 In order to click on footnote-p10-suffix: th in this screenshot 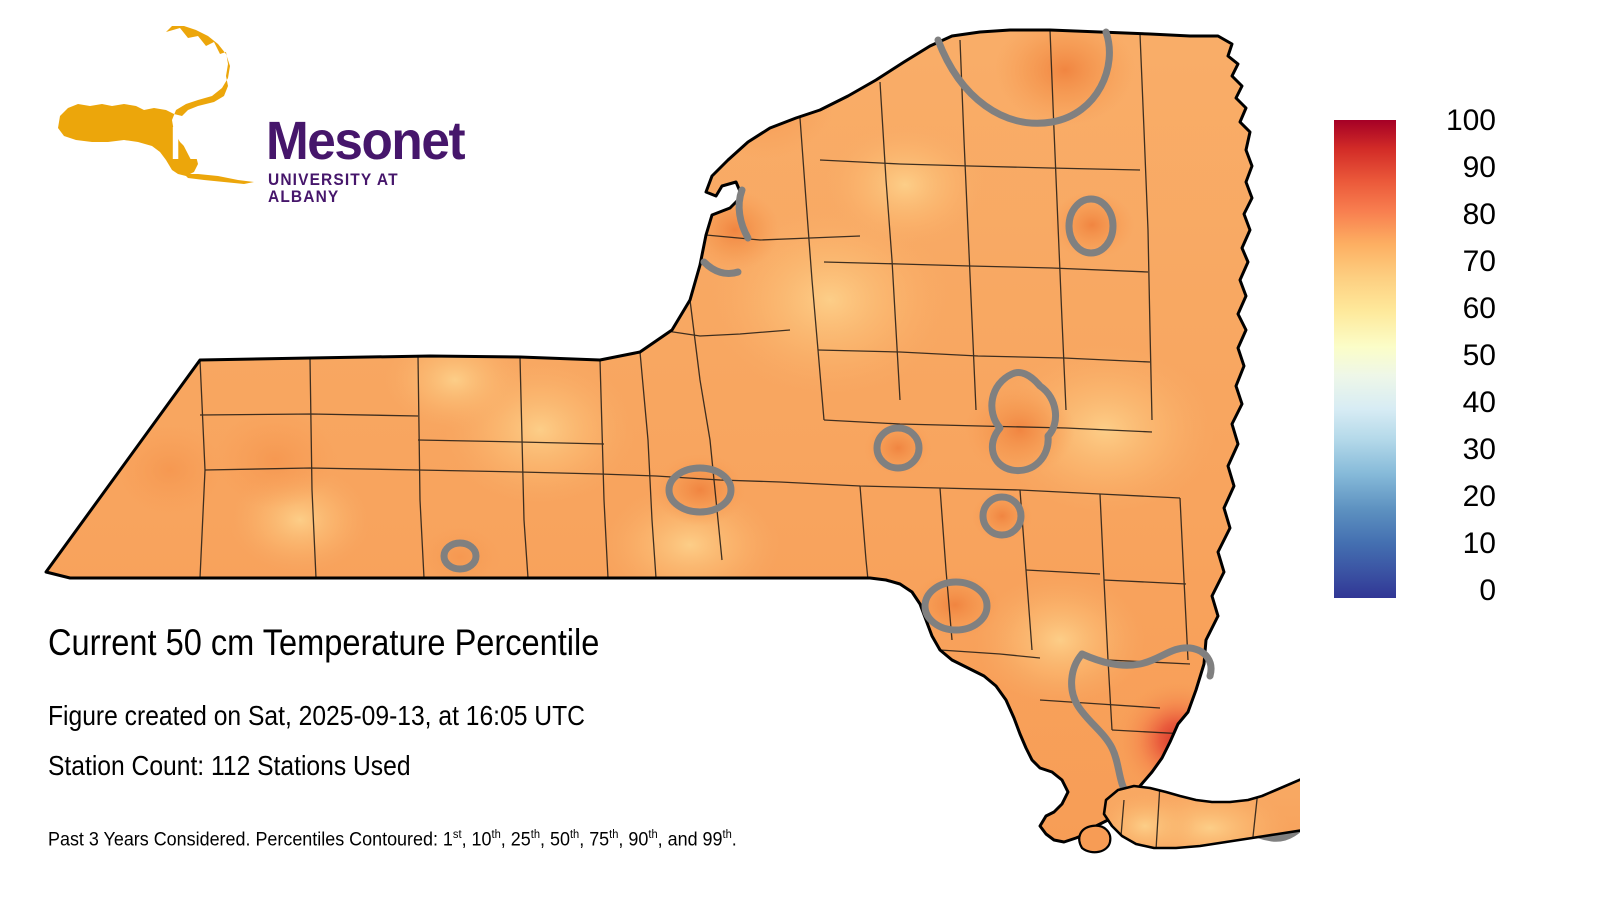, I will do `click(496, 834)`.